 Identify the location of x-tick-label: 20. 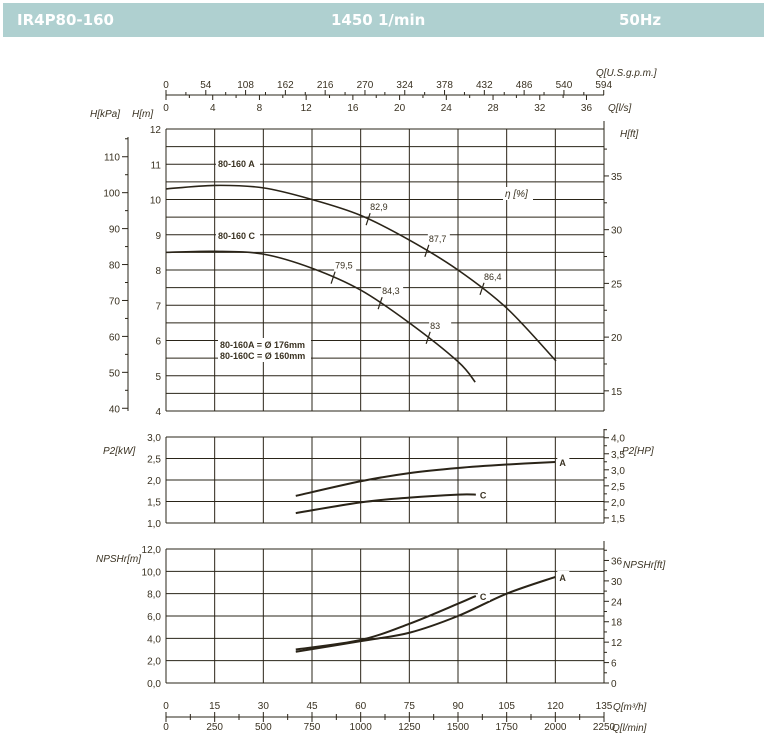
(400, 108).